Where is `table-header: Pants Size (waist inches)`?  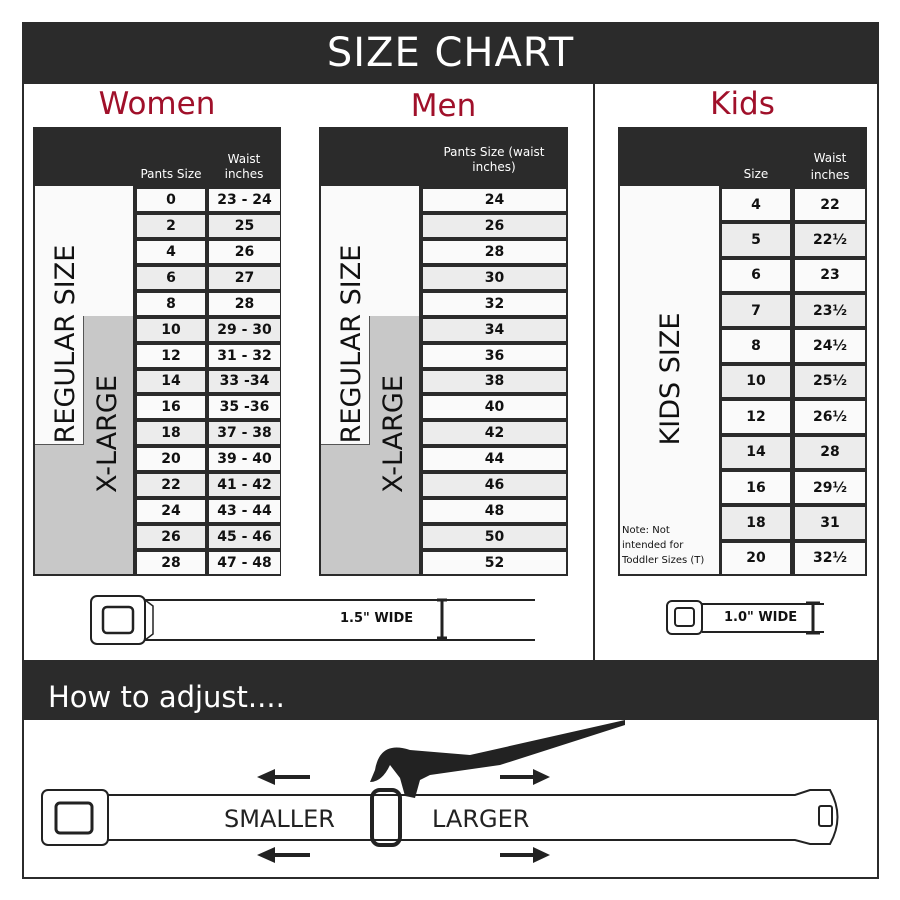 table-header: Pants Size (waist inches) is located at coordinates (443, 157).